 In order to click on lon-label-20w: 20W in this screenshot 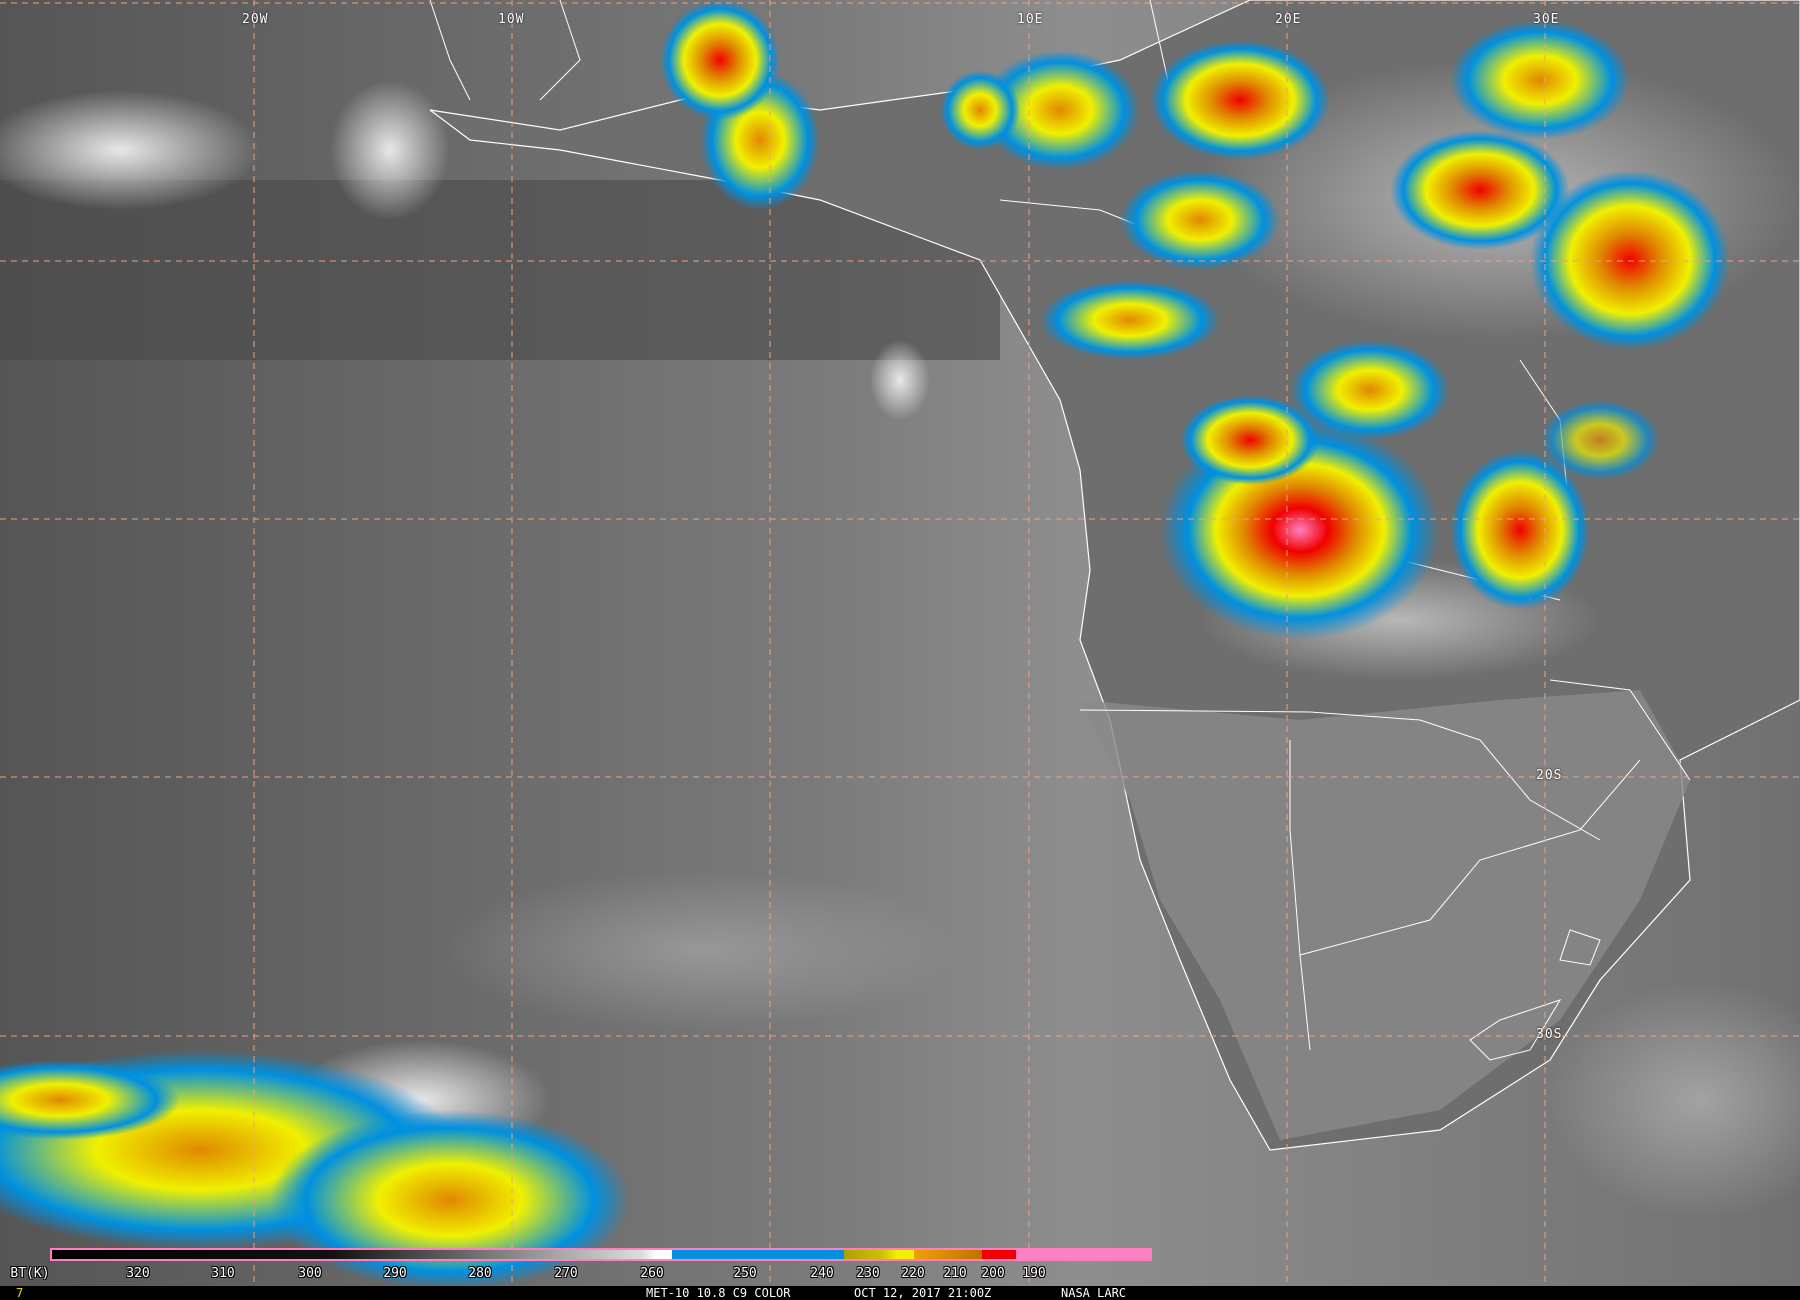, I will do `click(255, 19)`.